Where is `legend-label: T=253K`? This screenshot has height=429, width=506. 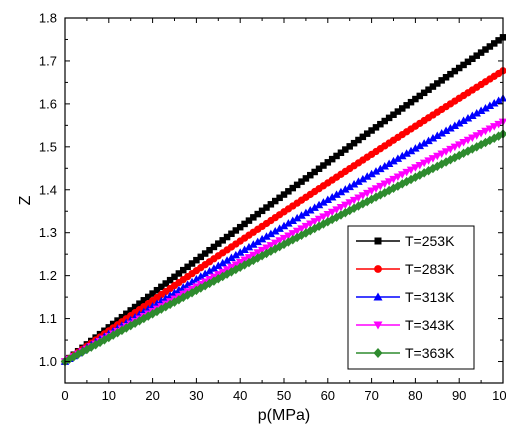
legend-label: T=253K is located at coordinates (430, 241).